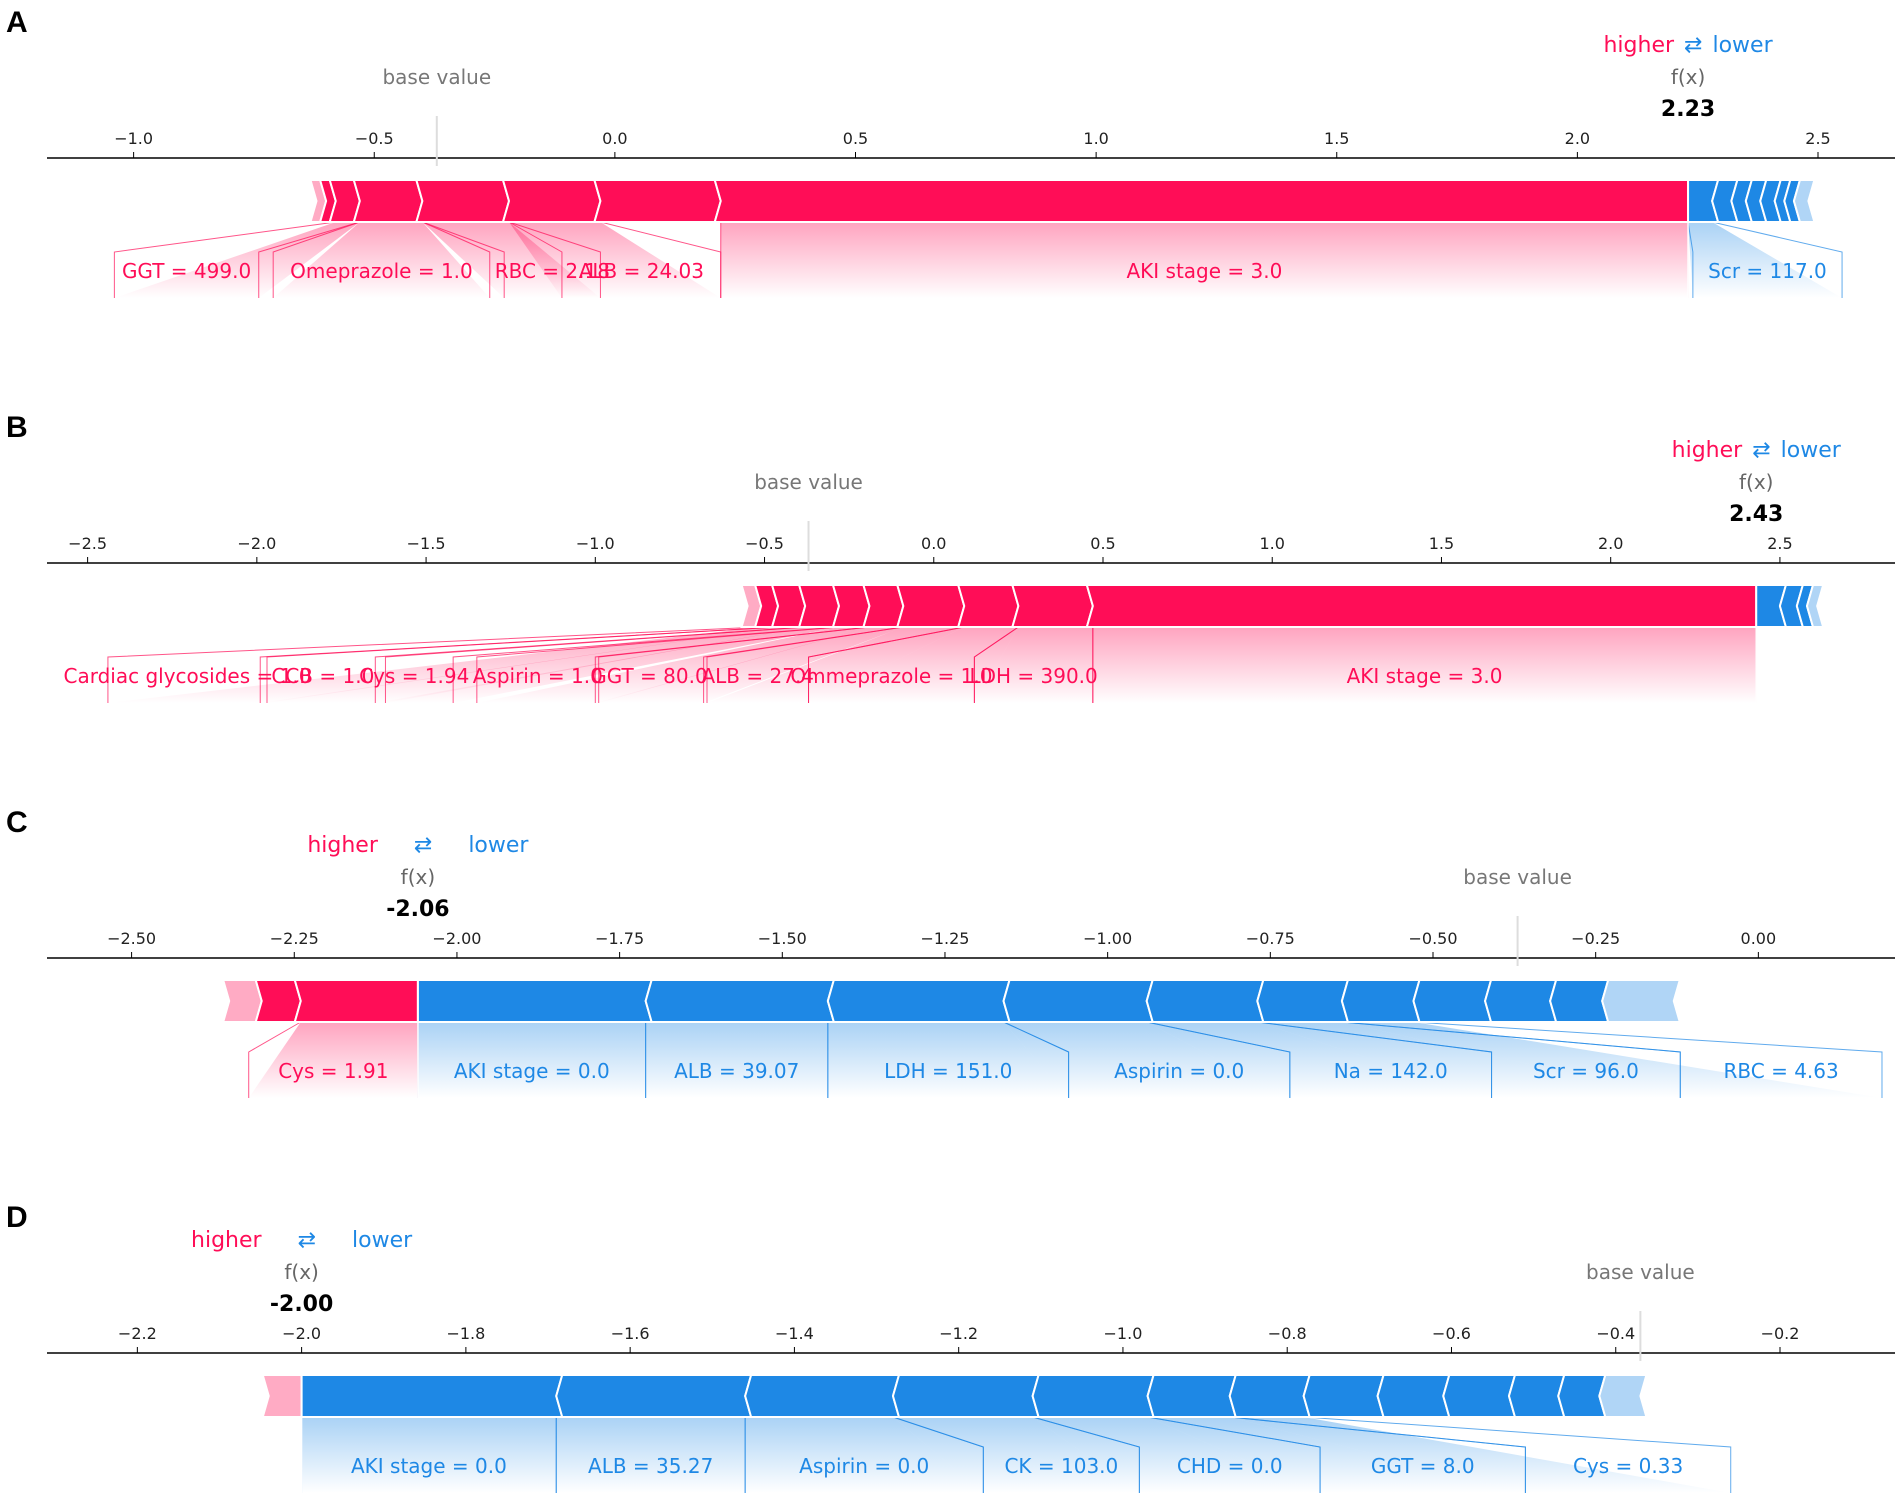 The image size is (1902, 1498). I want to click on panel-letter-a: A, so click(17, 22).